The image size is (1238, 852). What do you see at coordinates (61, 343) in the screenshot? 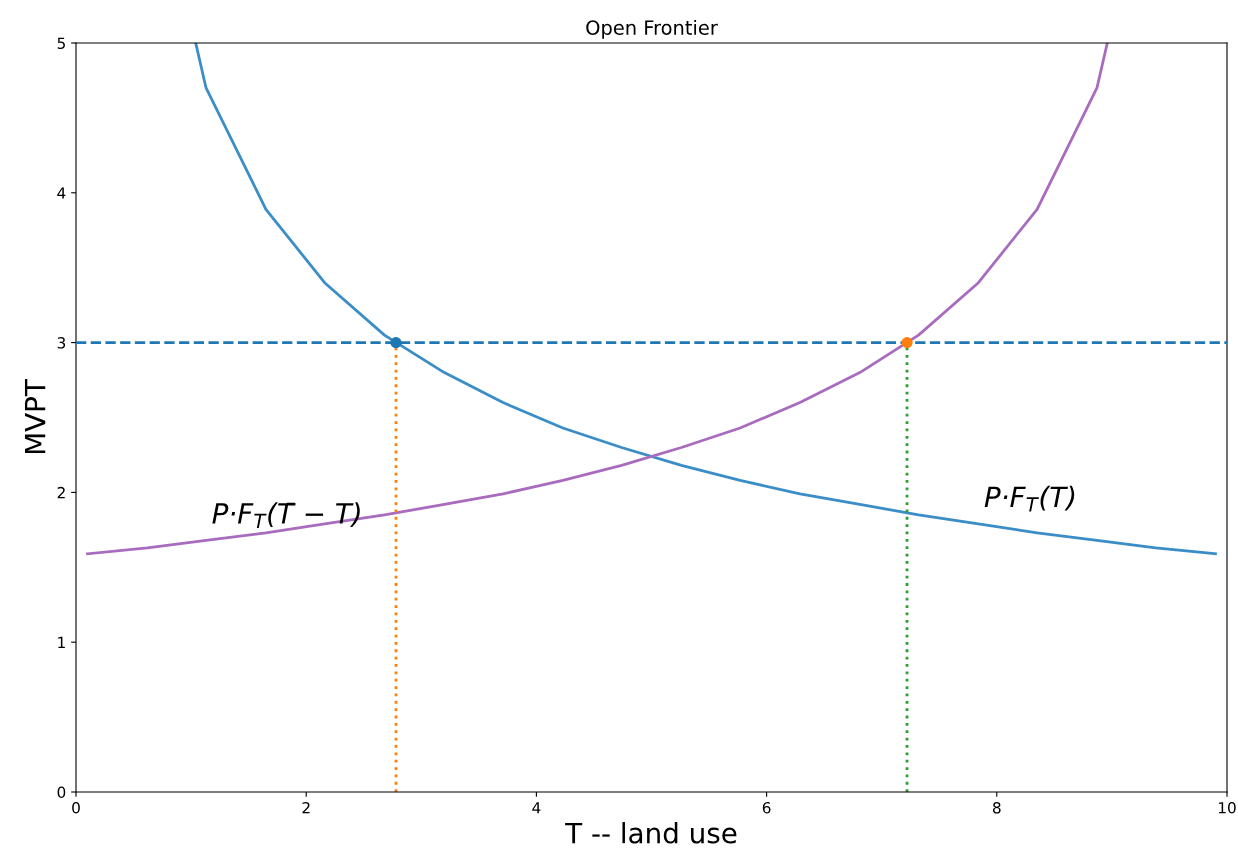
I see `y-tick-label: 3` at bounding box center [61, 343].